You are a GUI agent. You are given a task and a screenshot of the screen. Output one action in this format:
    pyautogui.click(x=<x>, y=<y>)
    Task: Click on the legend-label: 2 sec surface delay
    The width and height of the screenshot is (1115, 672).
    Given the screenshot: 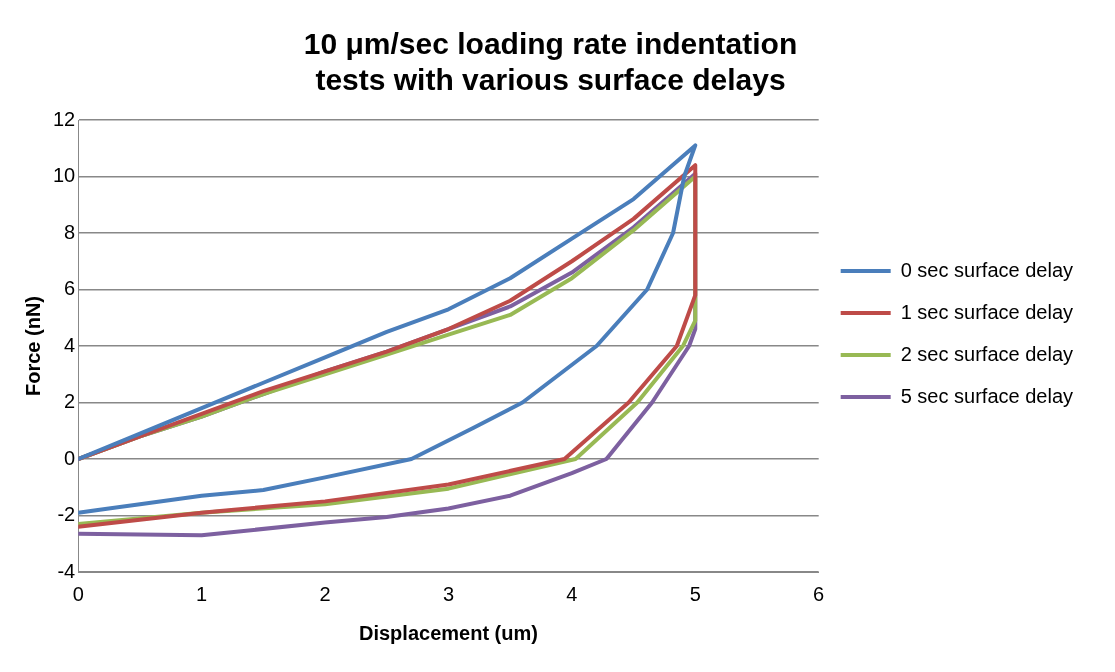 What is the action you would take?
    pyautogui.click(x=987, y=353)
    